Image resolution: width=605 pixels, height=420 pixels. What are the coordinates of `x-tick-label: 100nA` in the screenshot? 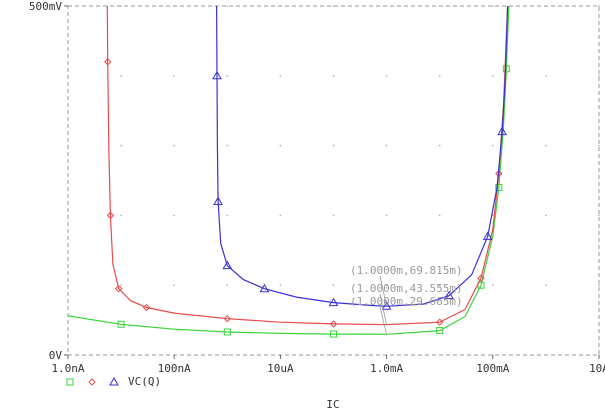 It's located at (174, 368).